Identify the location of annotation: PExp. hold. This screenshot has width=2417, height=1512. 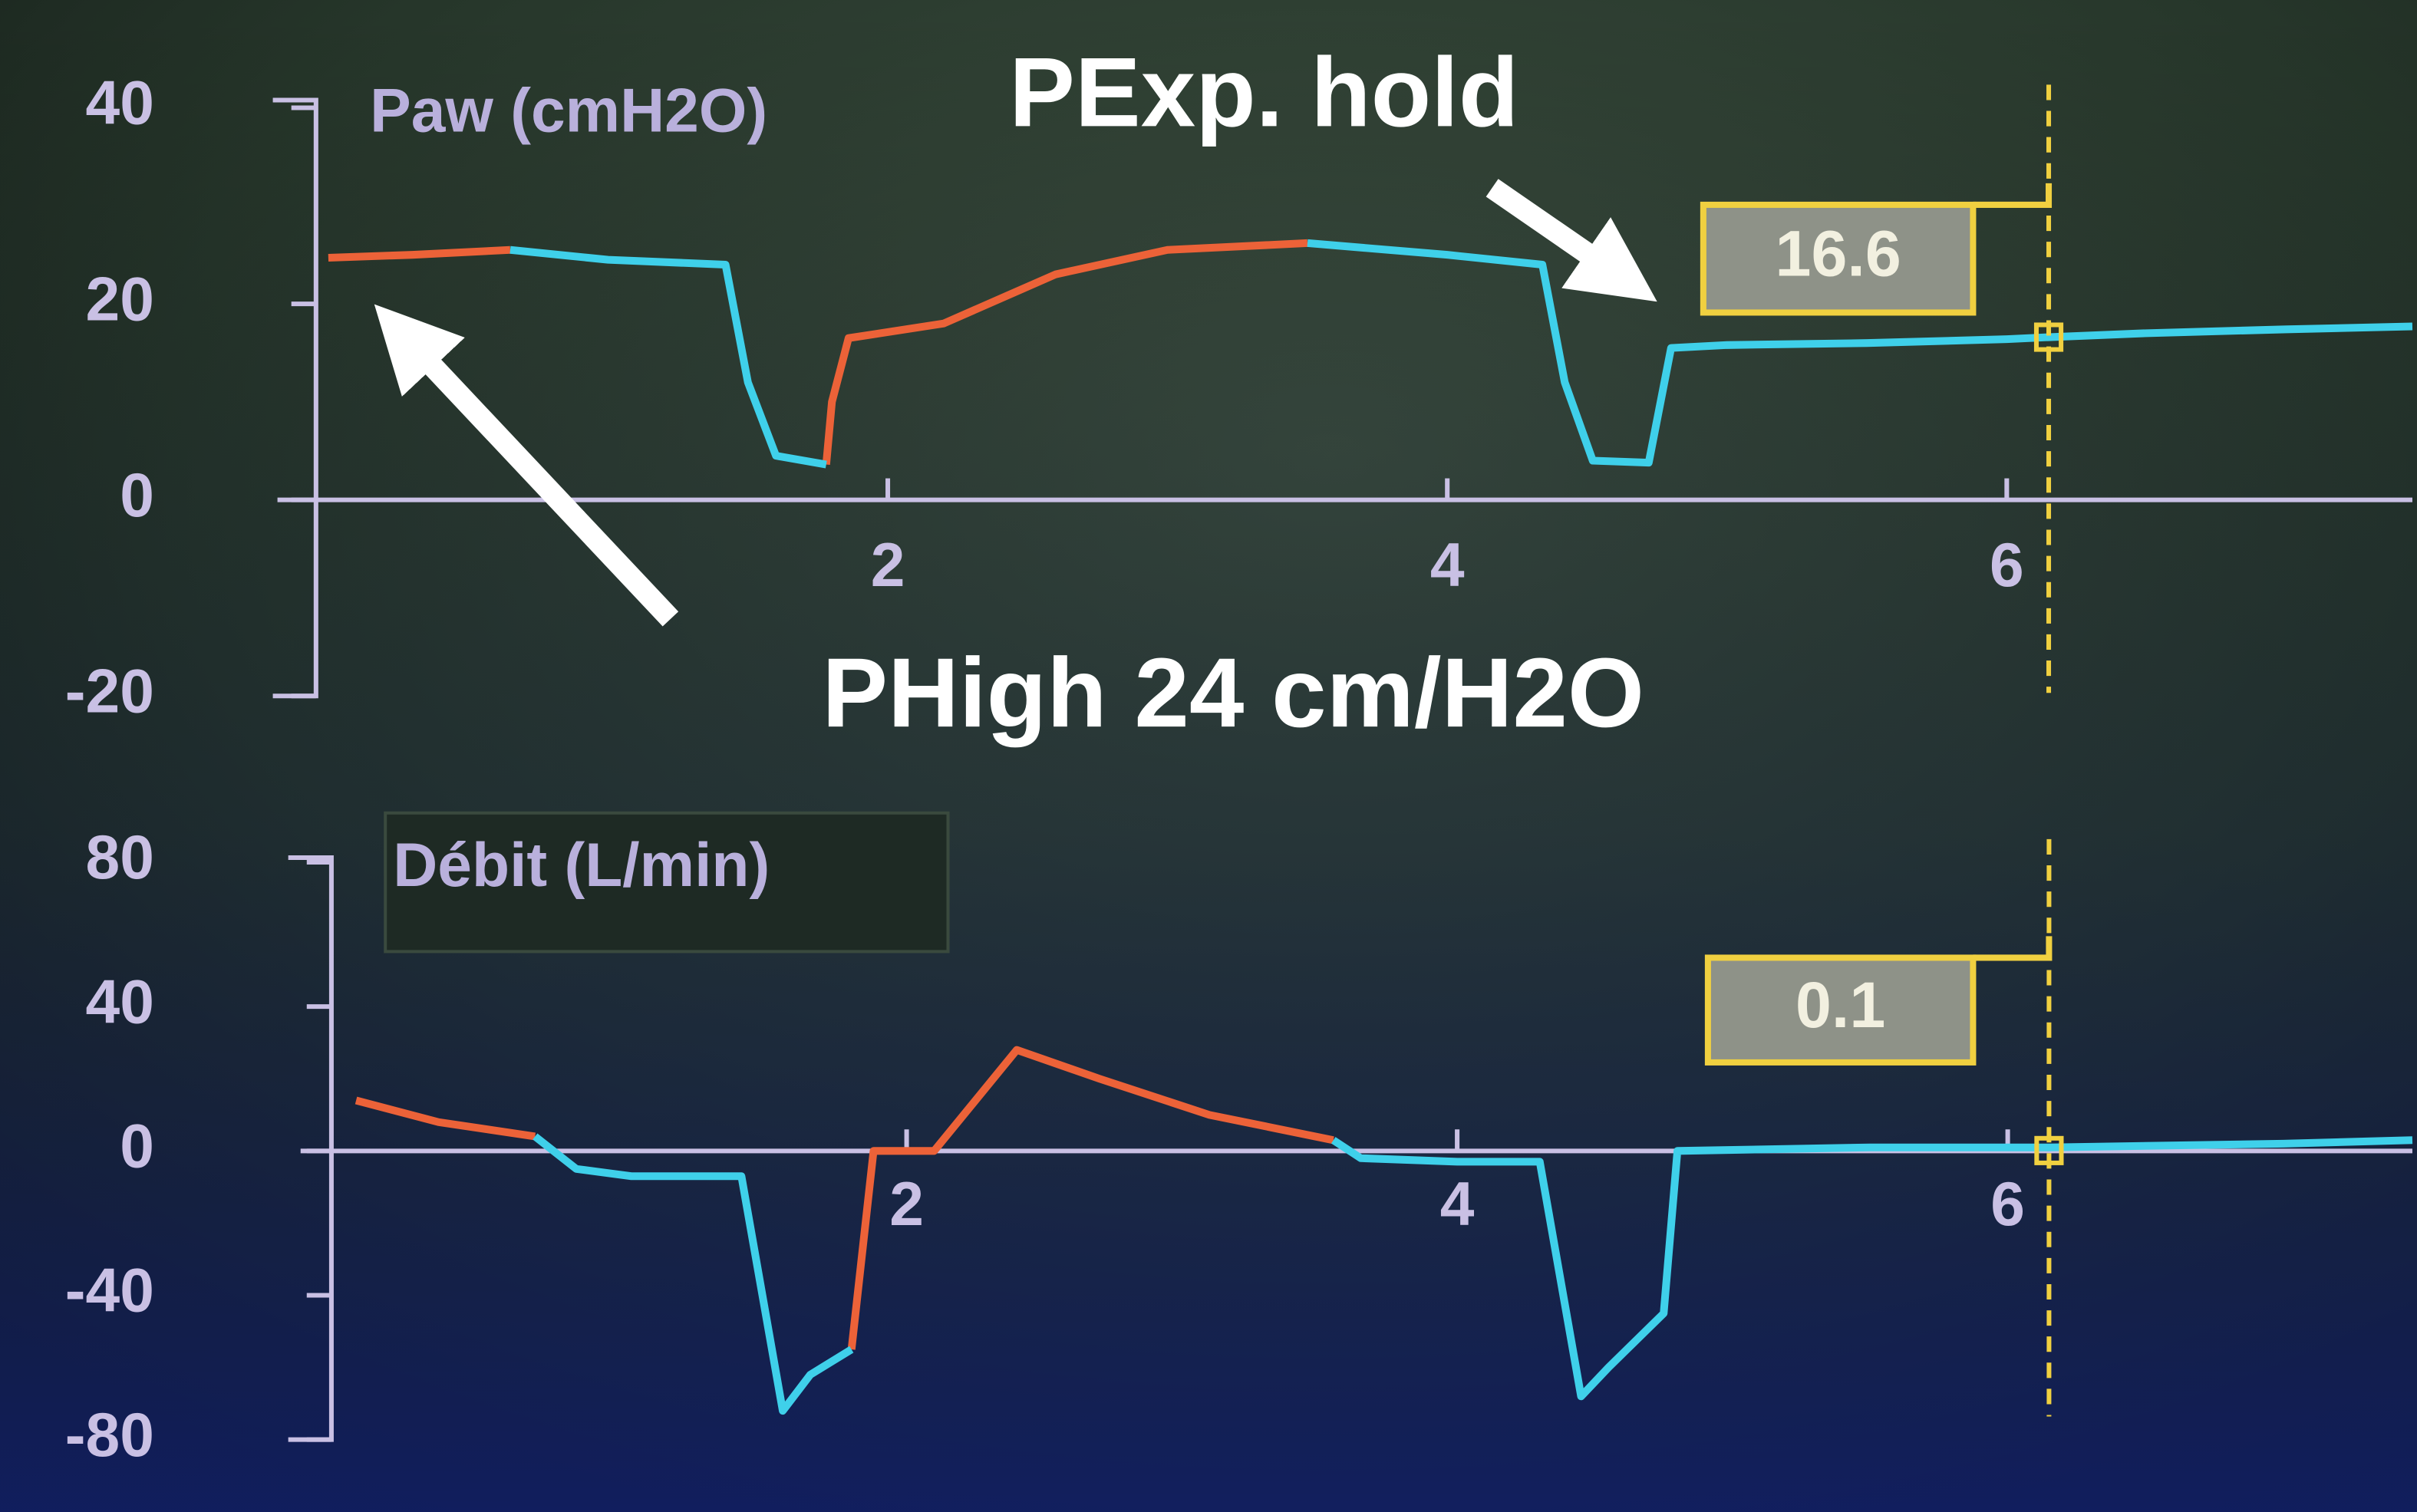
(1263, 92).